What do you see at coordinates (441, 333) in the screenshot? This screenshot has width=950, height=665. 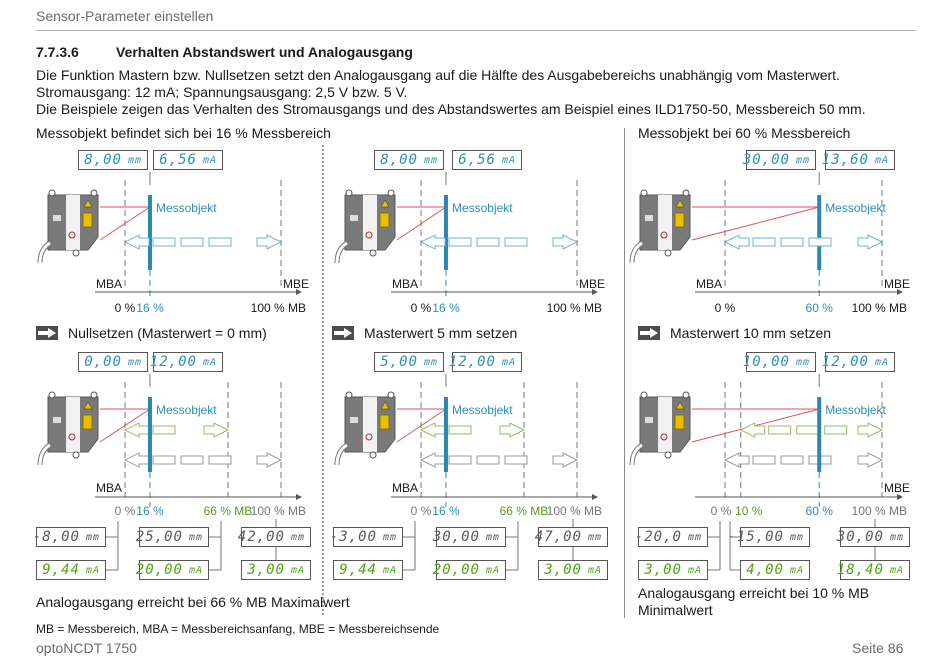 I see `panel-2-step-label: Masterwert 5 mm setzen` at bounding box center [441, 333].